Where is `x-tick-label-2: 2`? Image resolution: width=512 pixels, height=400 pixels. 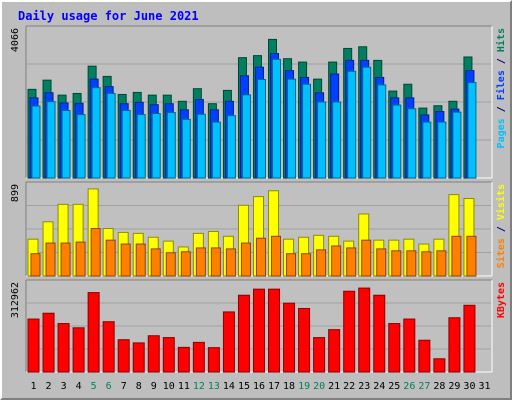
x-tick-label-2: 2 is located at coordinates (49, 386).